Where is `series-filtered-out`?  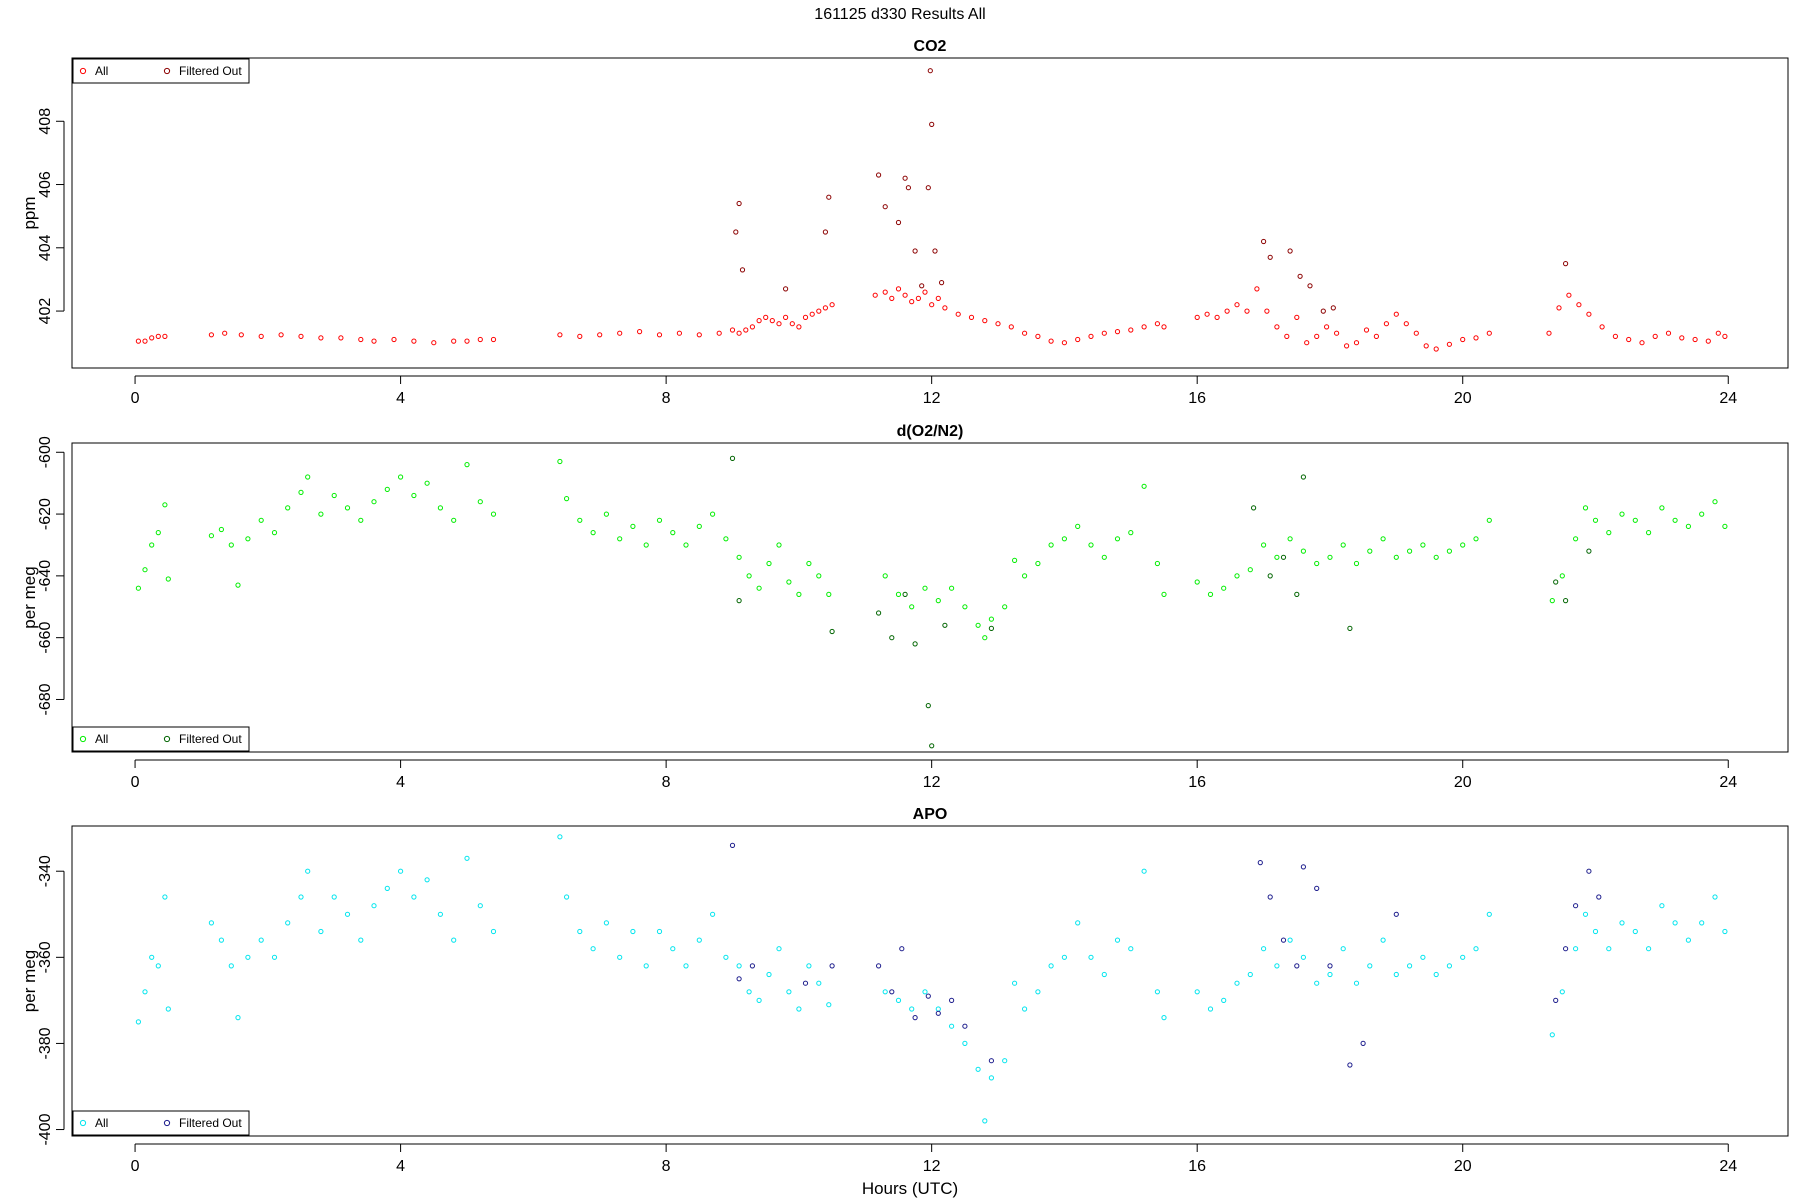
series-filtered-out is located at coordinates (1165, 955).